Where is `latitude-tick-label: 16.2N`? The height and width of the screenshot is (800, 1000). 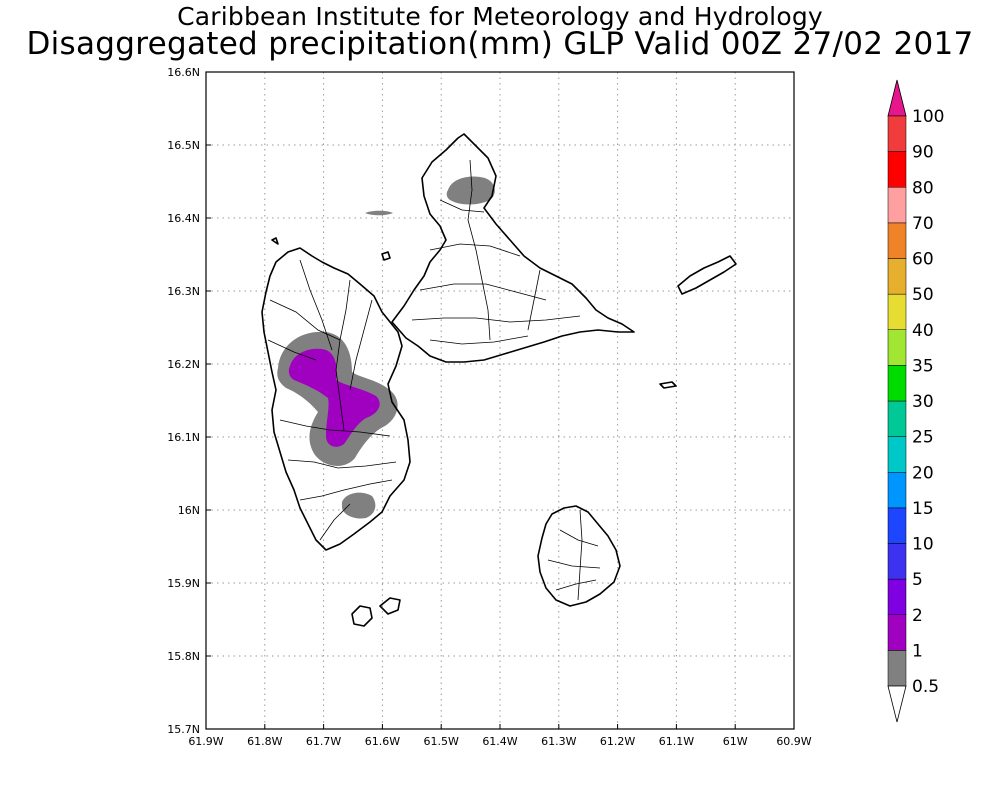
latitude-tick-label: 16.2N is located at coordinates (183, 364).